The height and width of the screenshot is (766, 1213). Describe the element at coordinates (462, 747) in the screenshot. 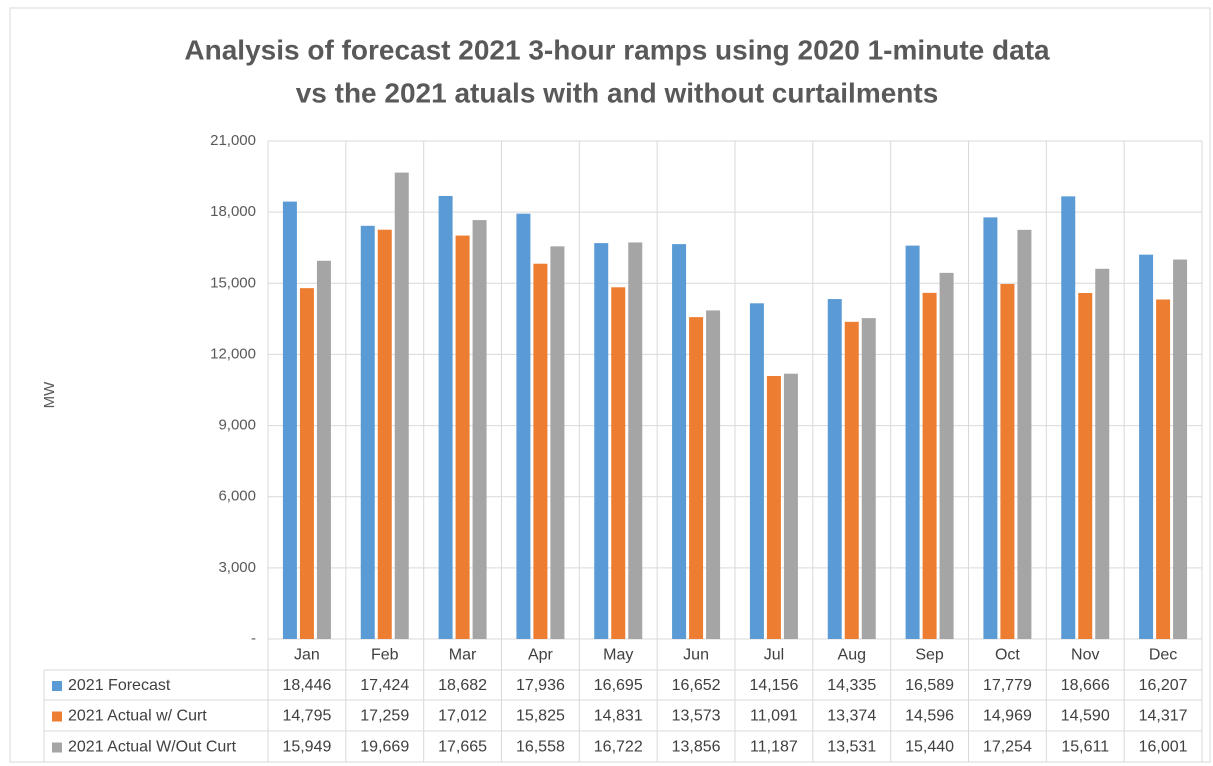

I see `table-cell: 17,665` at that location.